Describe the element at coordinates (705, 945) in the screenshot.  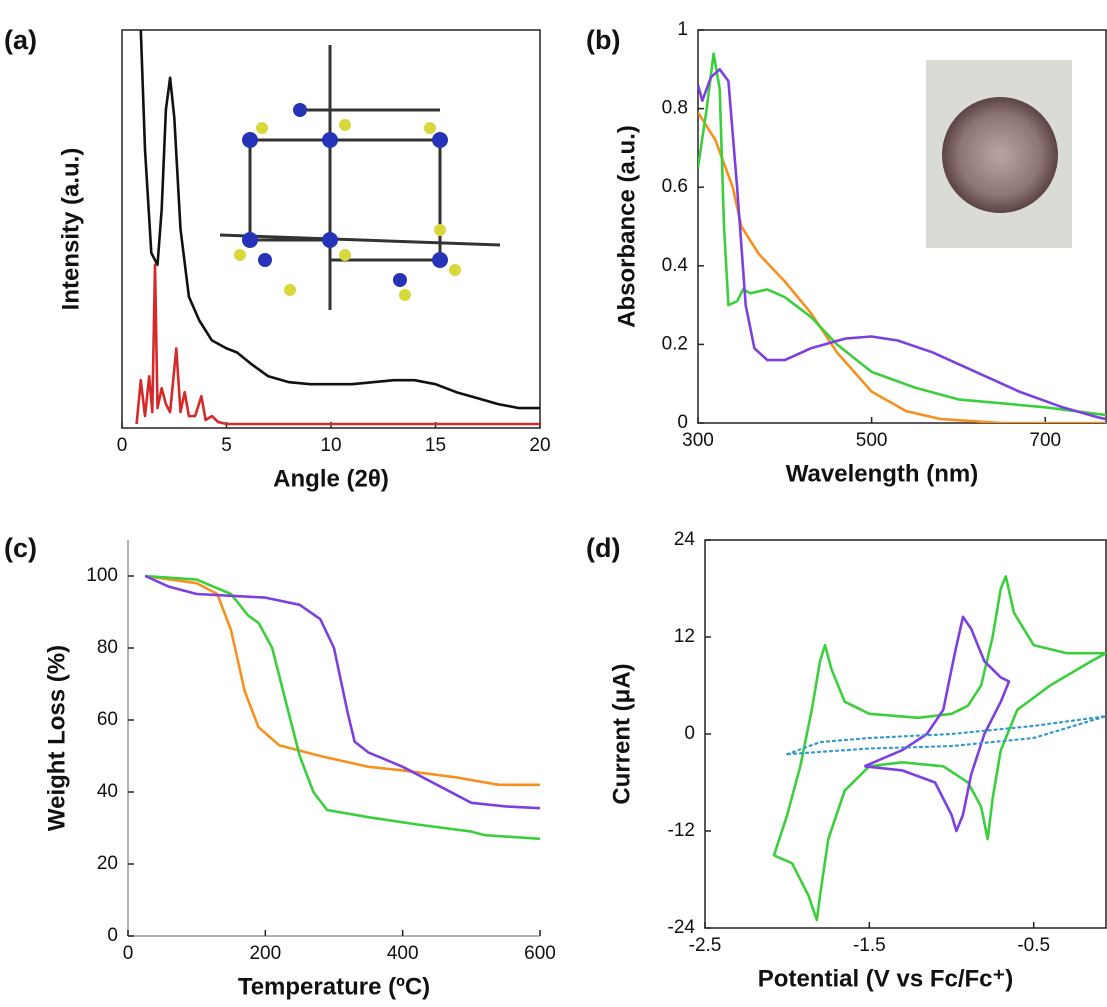
I see `x-tick-label: -2.5` at that location.